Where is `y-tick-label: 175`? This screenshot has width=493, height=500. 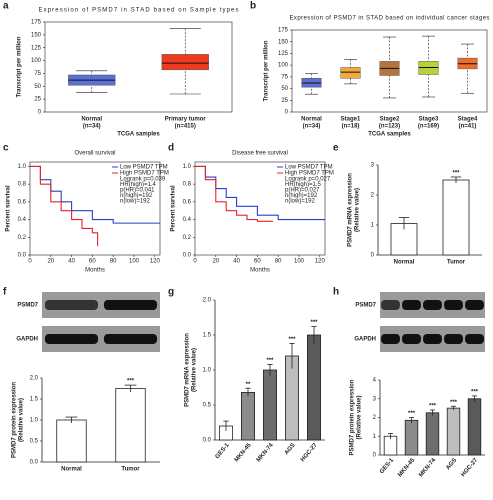 y-tick-label: 175 is located at coordinates (36, 23).